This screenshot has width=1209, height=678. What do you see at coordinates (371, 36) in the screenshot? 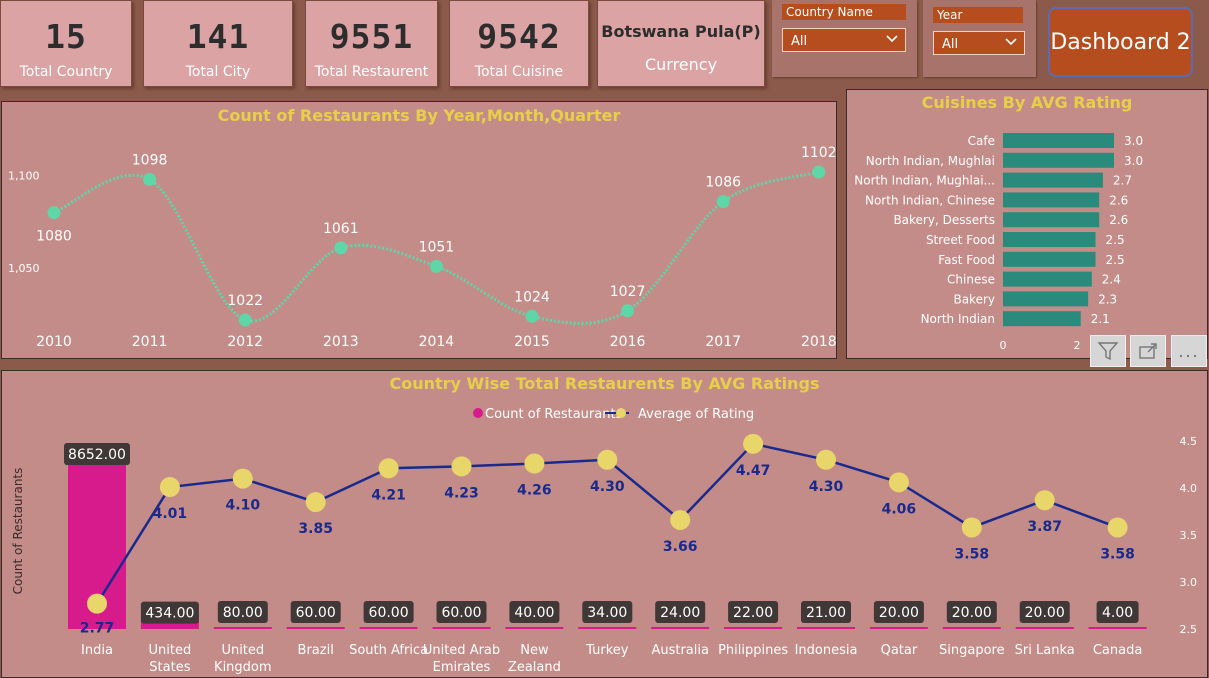
I see `kpi-value: 9551` at bounding box center [371, 36].